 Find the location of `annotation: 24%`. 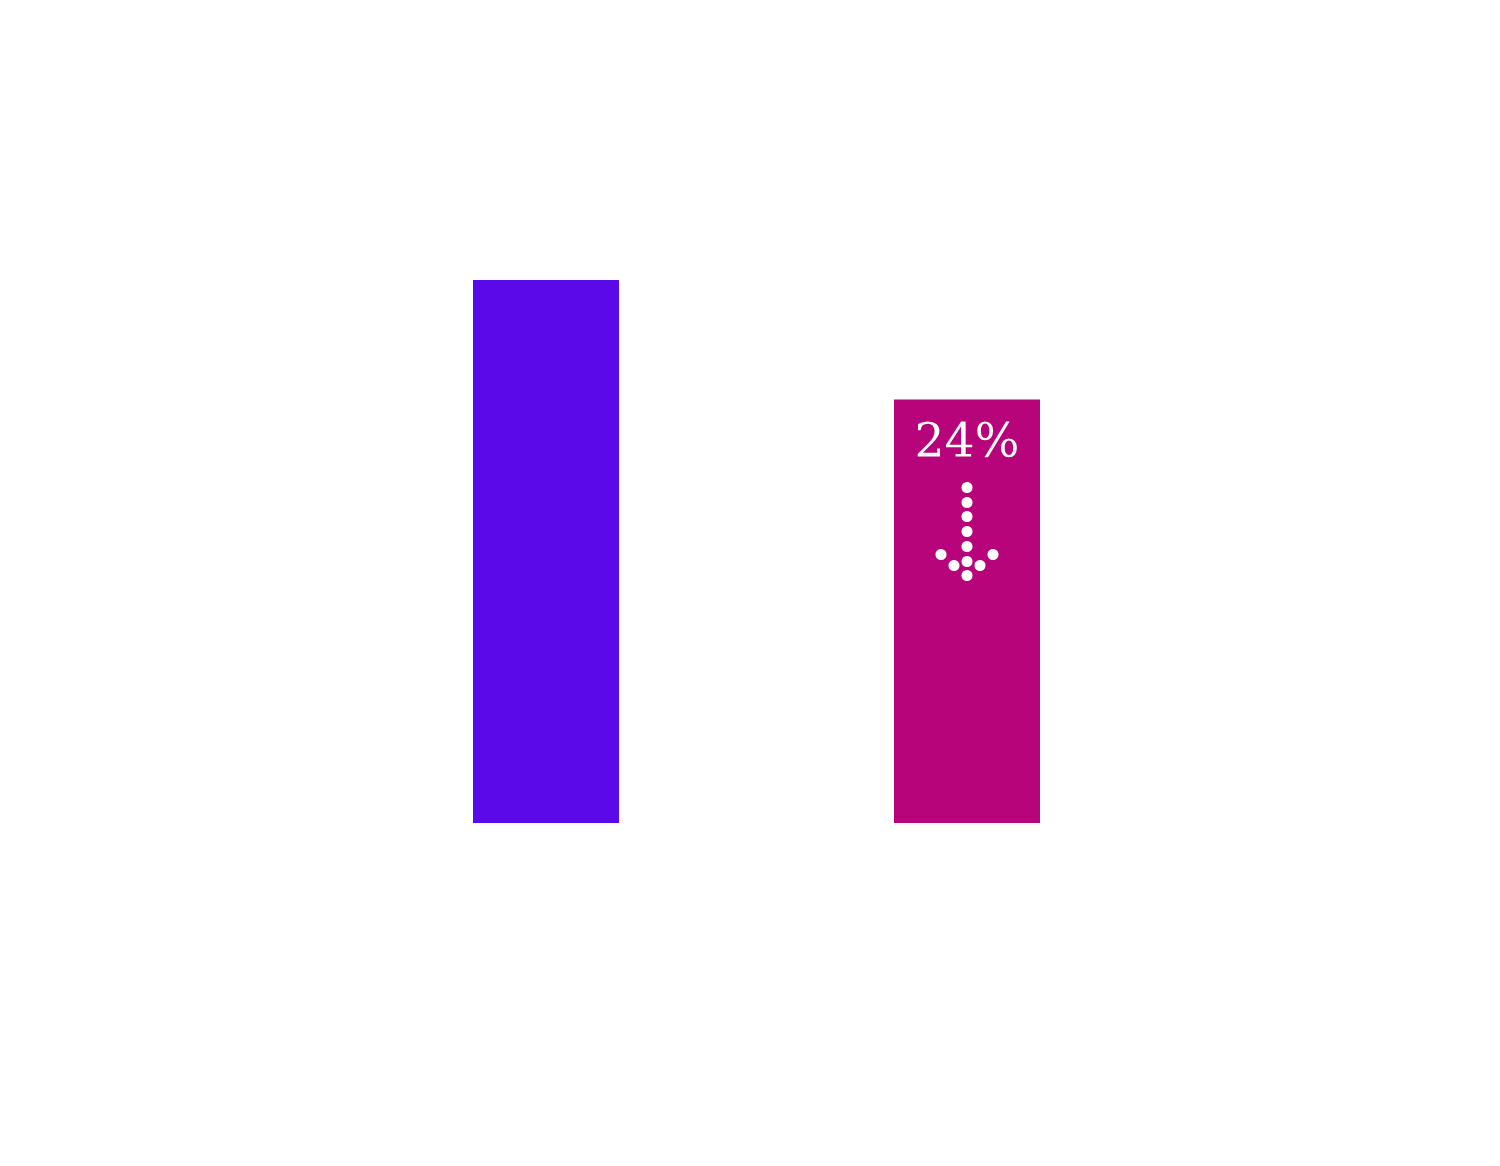

annotation: 24% is located at coordinates (967, 439).